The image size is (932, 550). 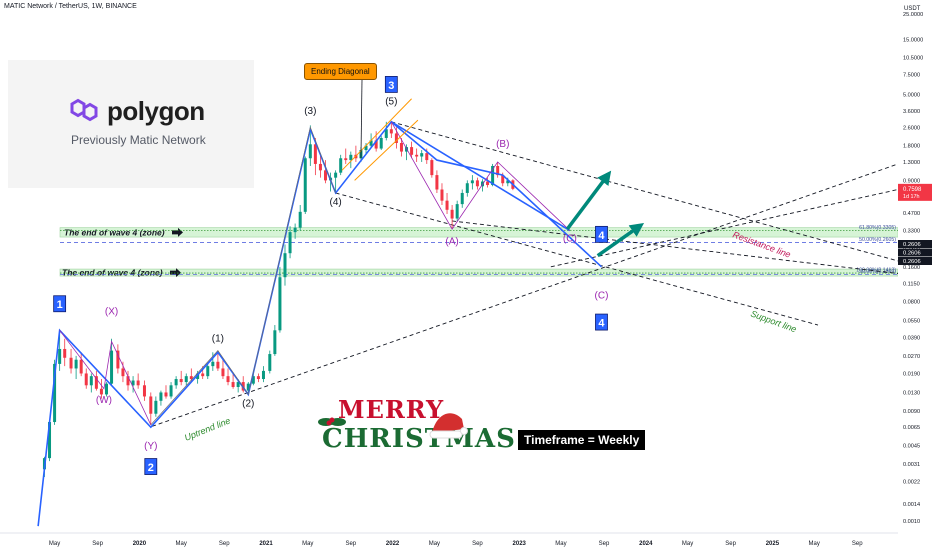 What do you see at coordinates (911, 163) in the screenshot?
I see `y-tick-label: 1.3000` at bounding box center [911, 163].